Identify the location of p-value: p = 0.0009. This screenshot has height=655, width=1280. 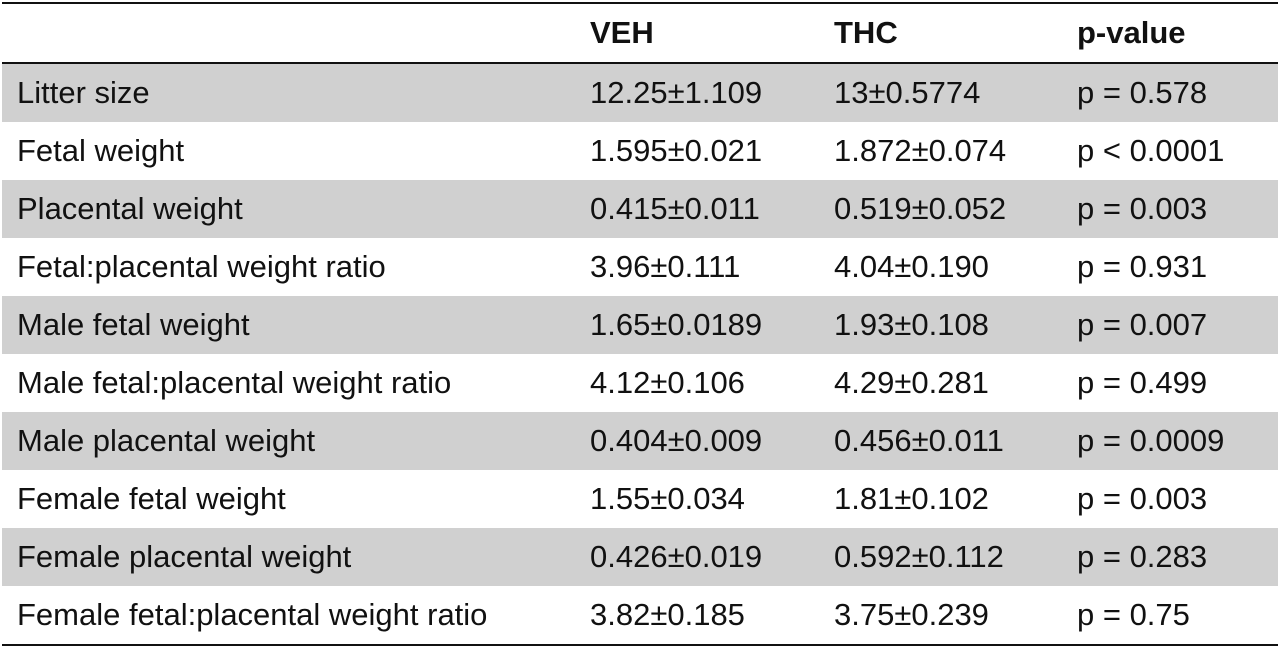
(1170, 441).